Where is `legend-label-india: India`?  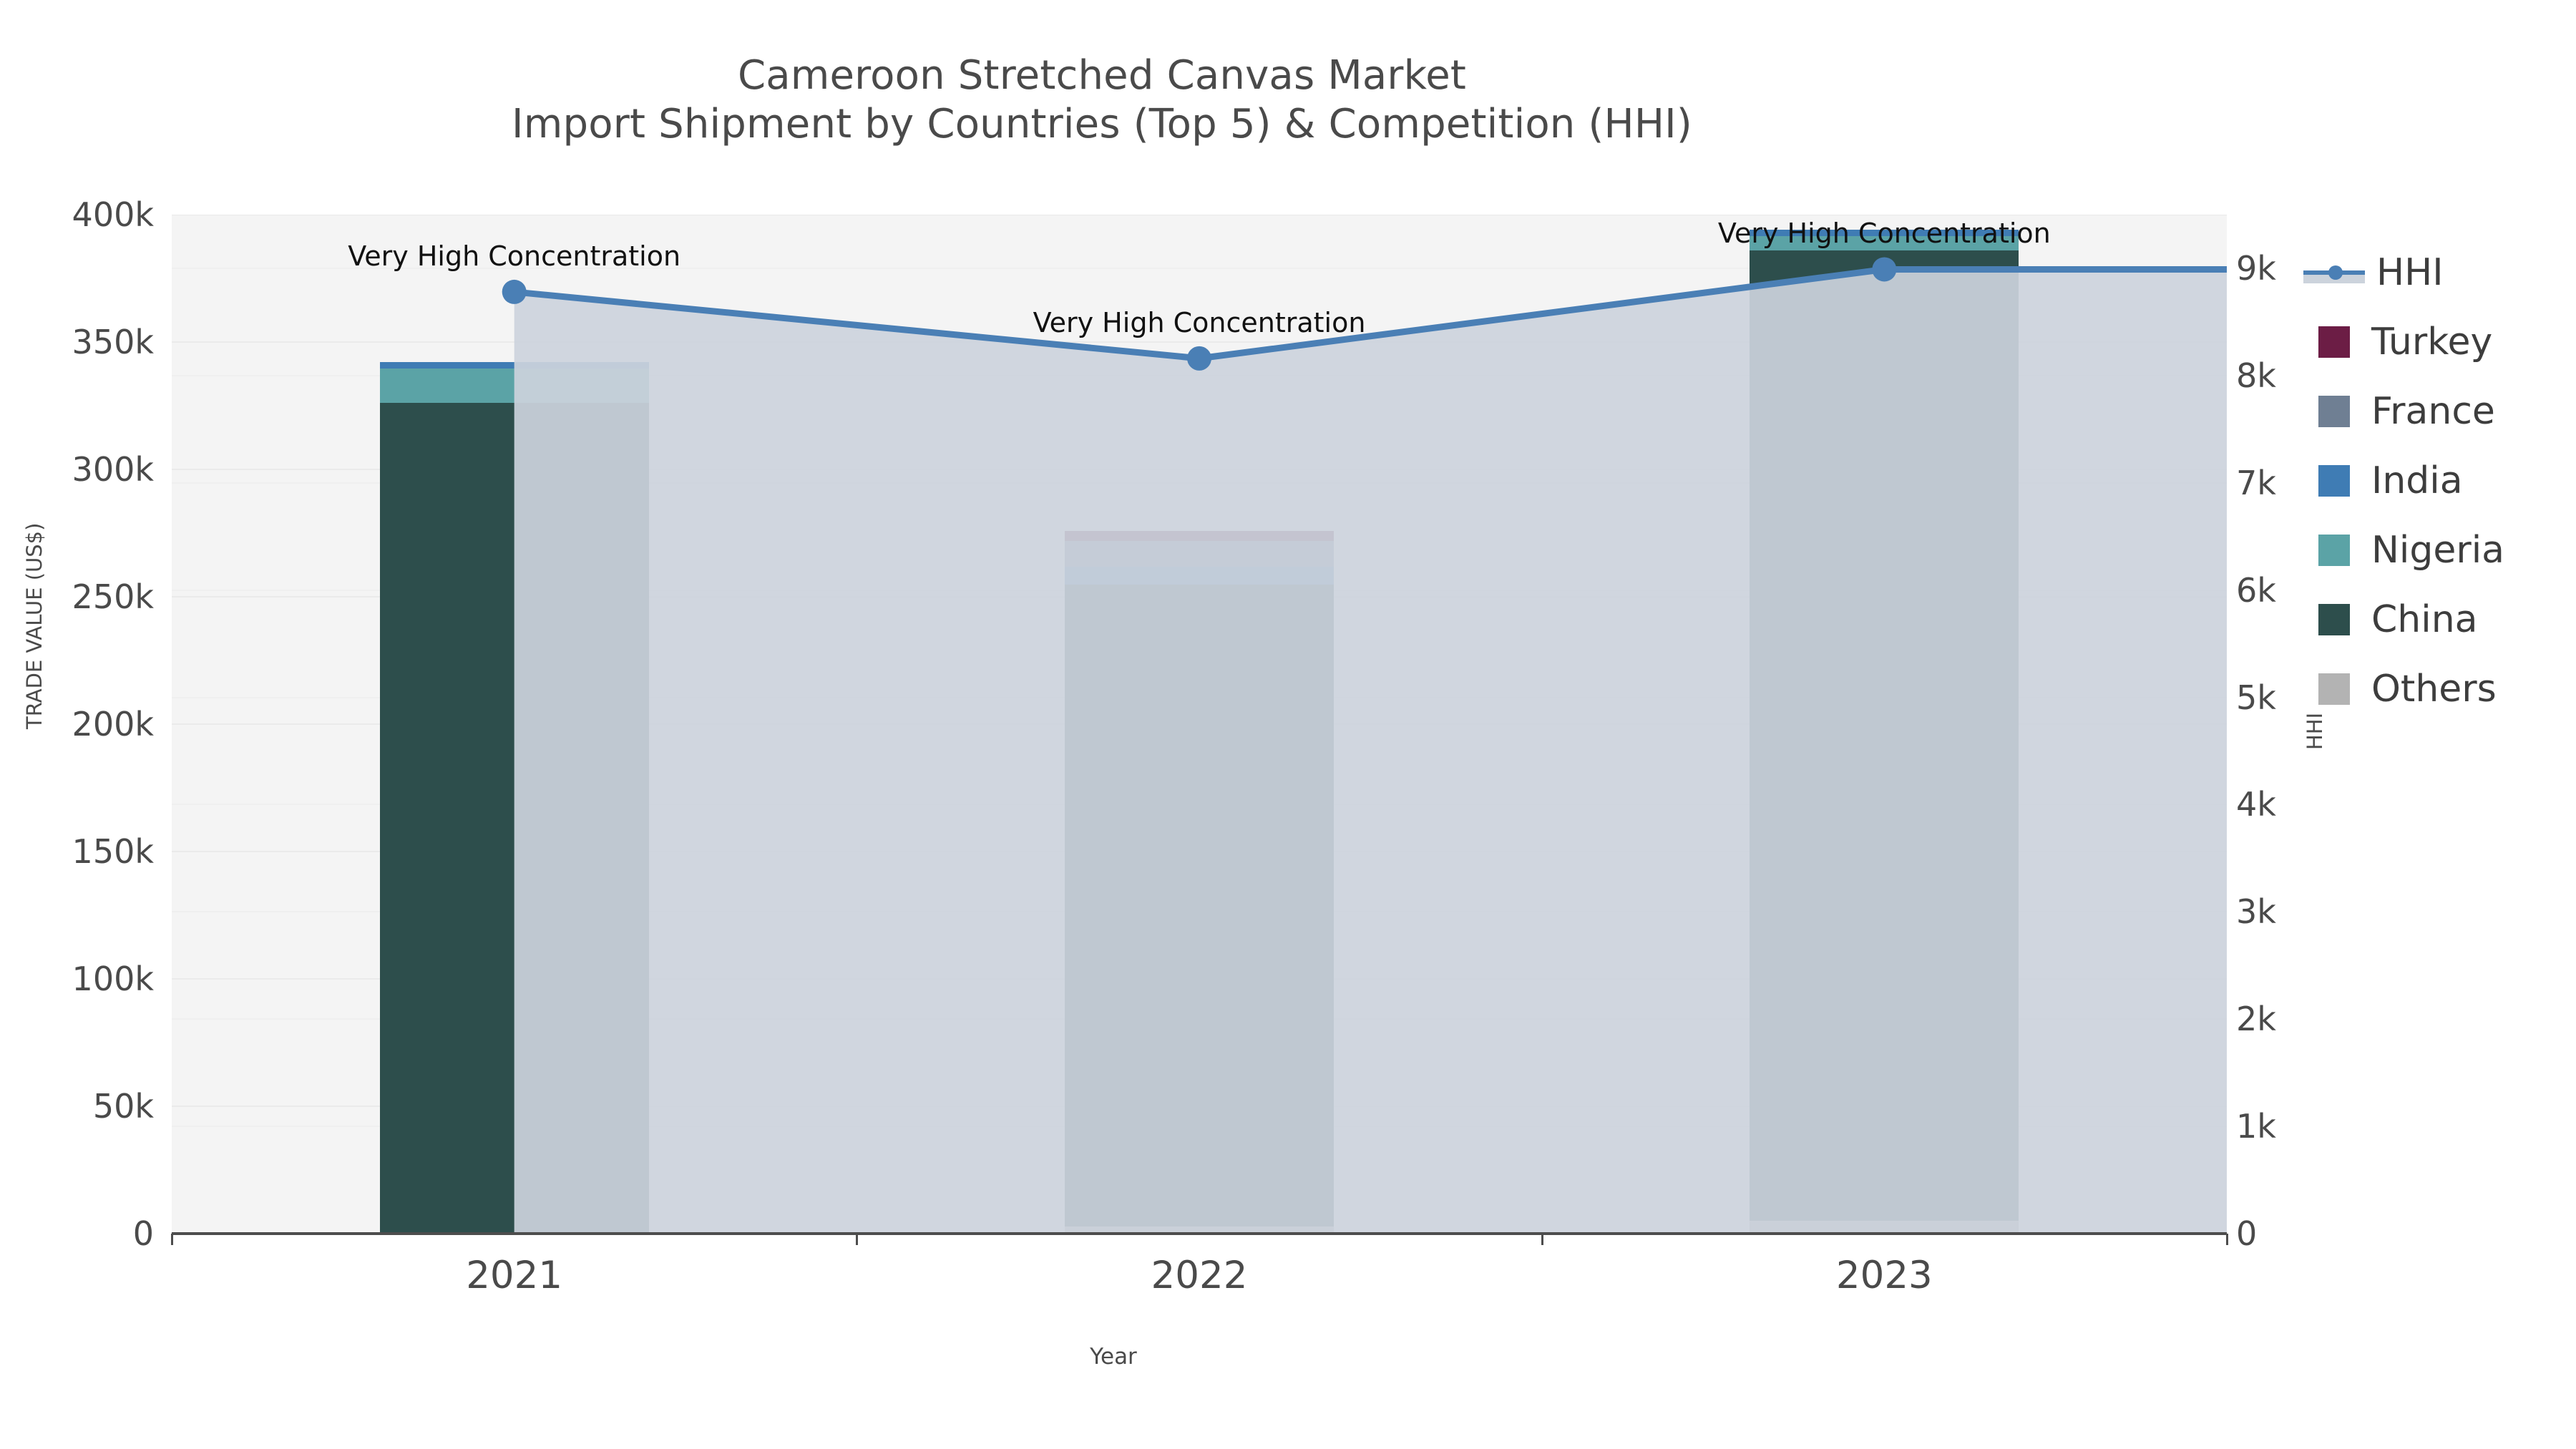
legend-label-india: India is located at coordinates (2417, 480).